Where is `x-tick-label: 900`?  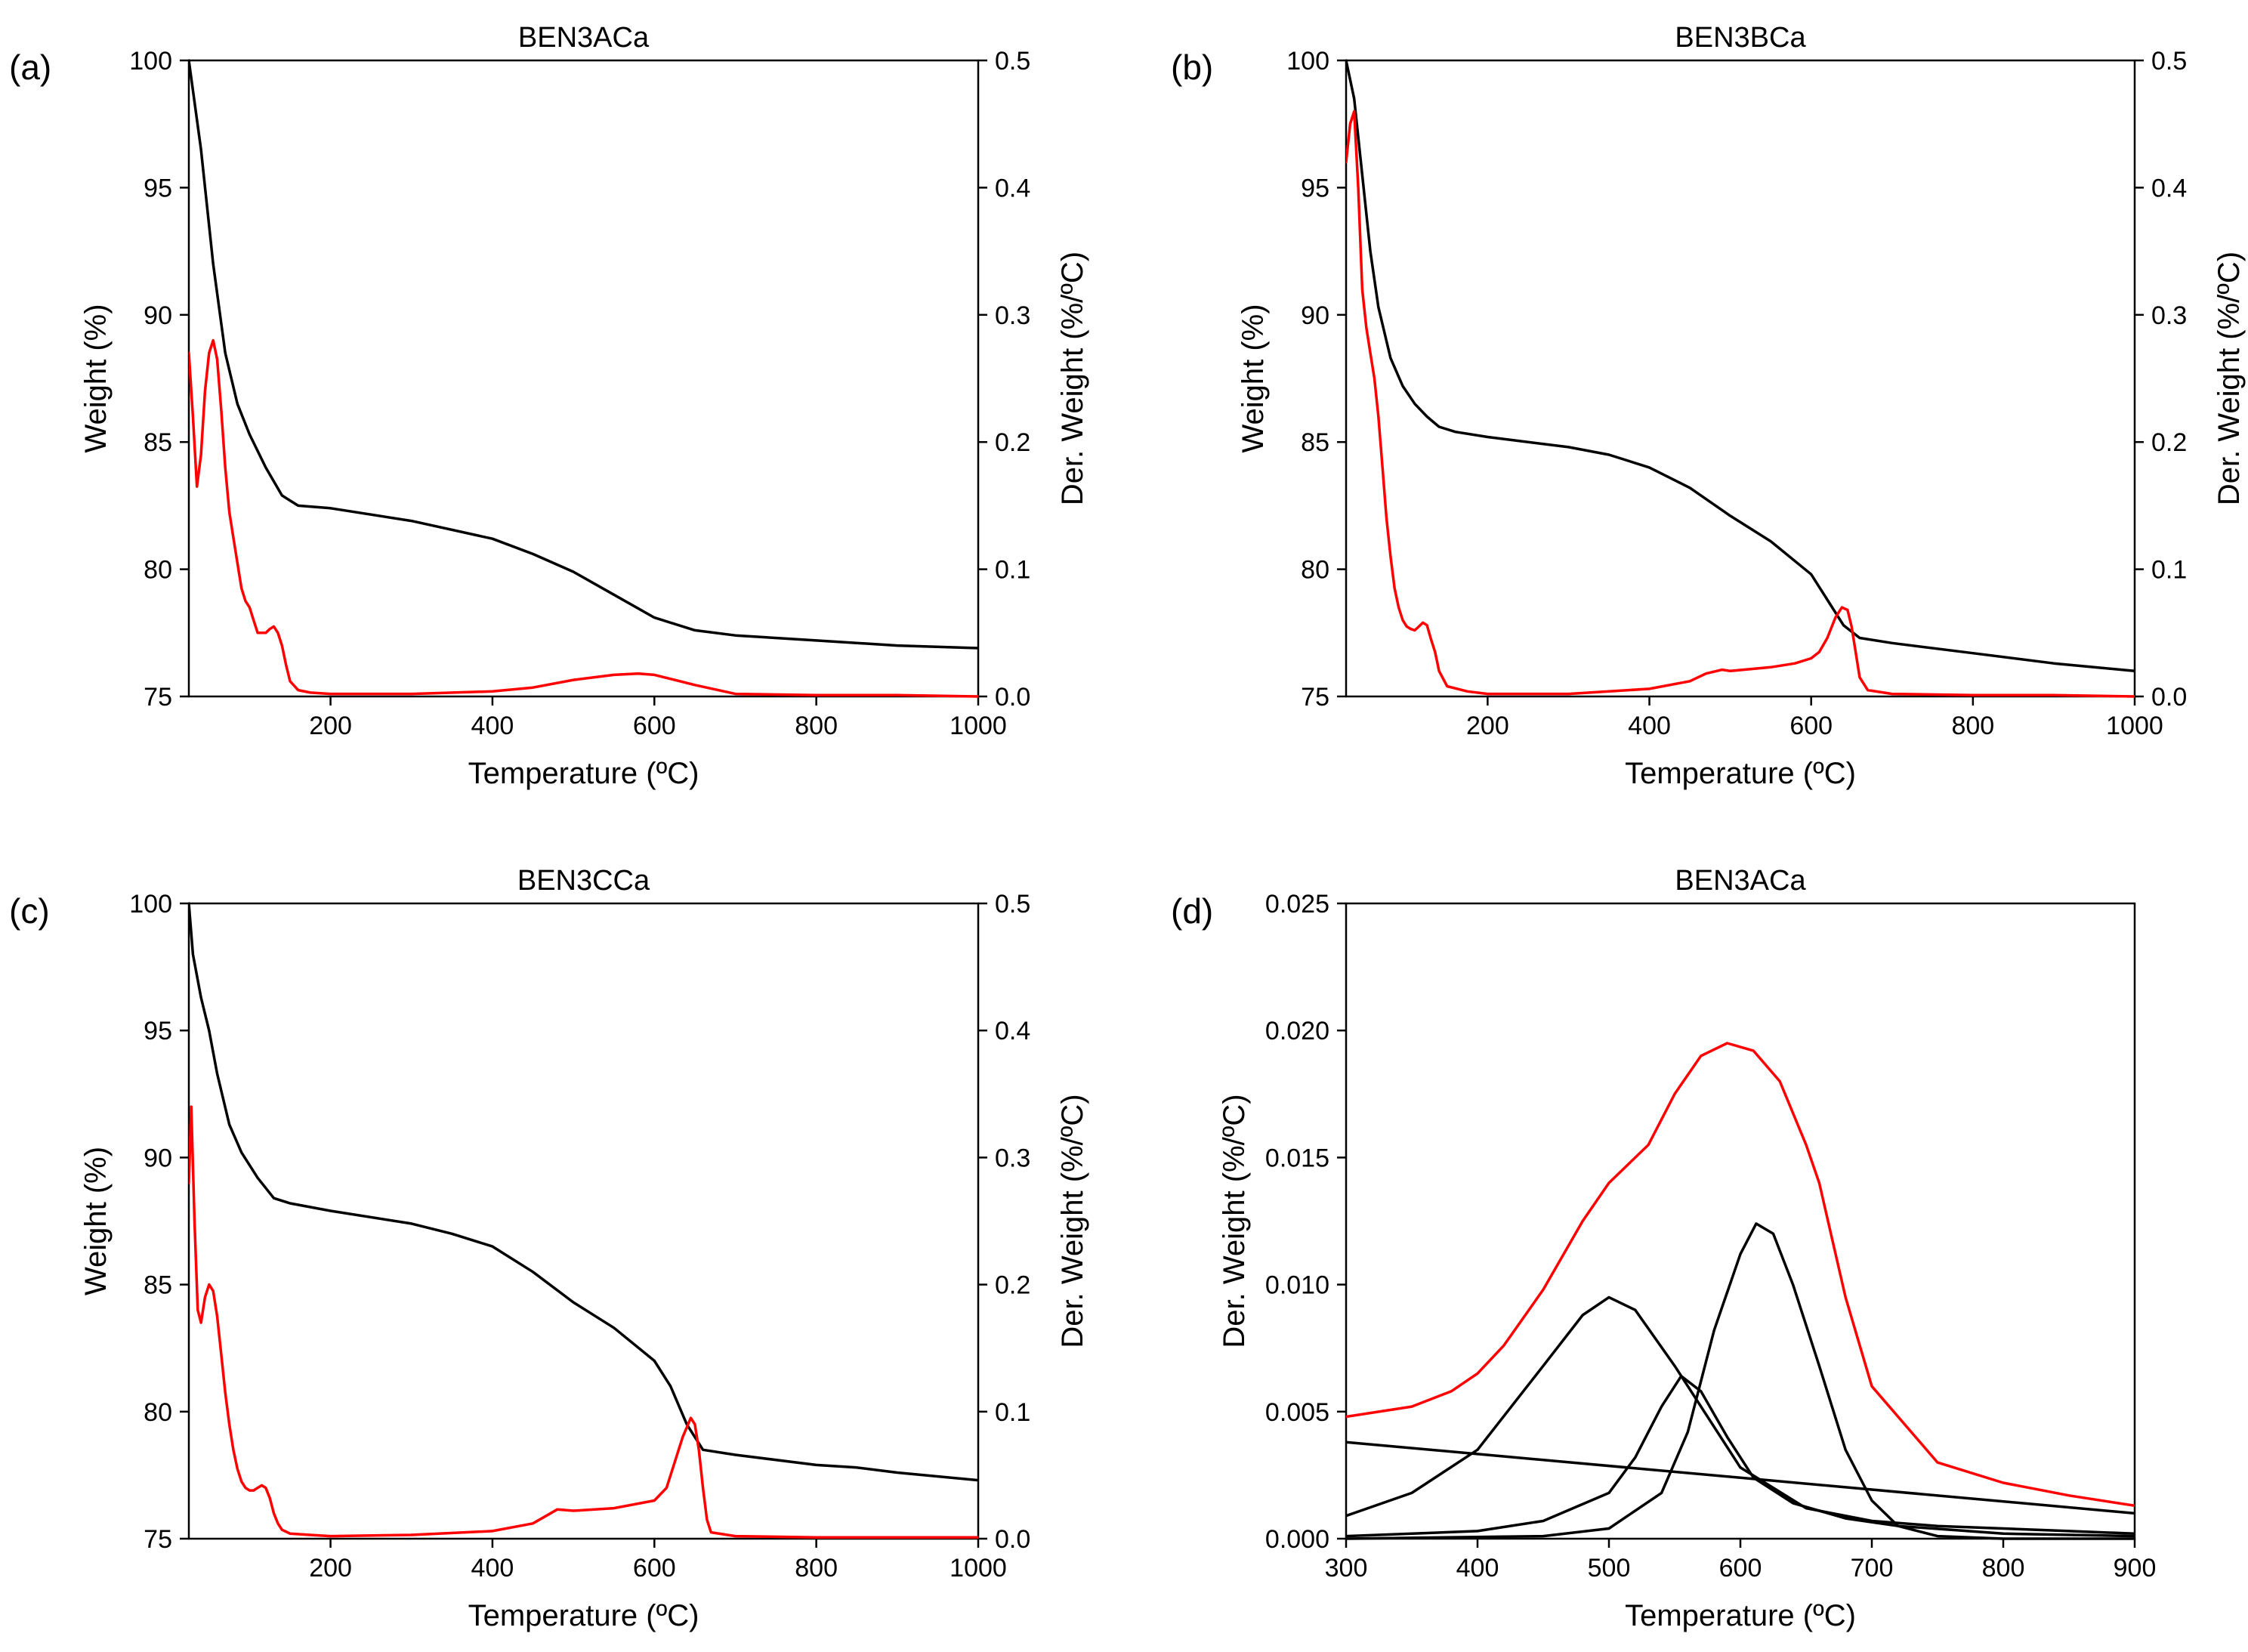
x-tick-label: 900 is located at coordinates (2135, 1569).